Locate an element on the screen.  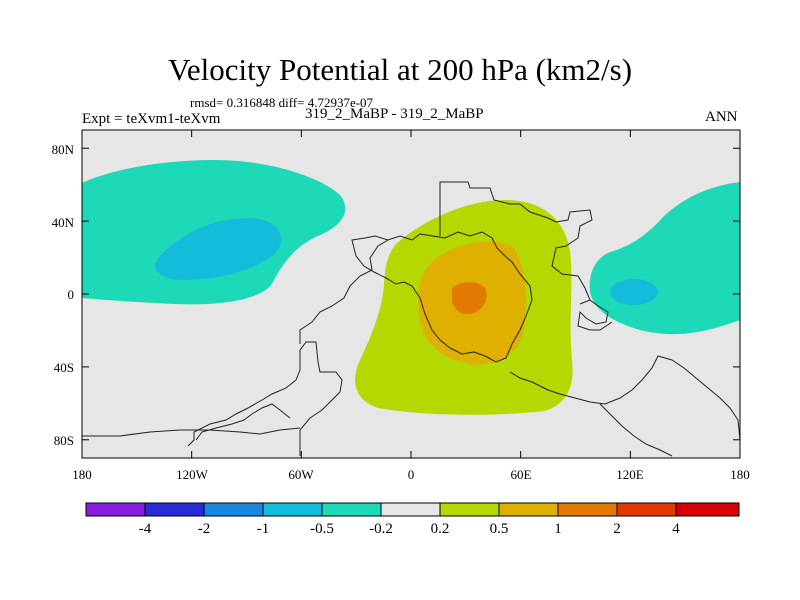
lat-label-80s: 80S is located at coordinates (64, 440).